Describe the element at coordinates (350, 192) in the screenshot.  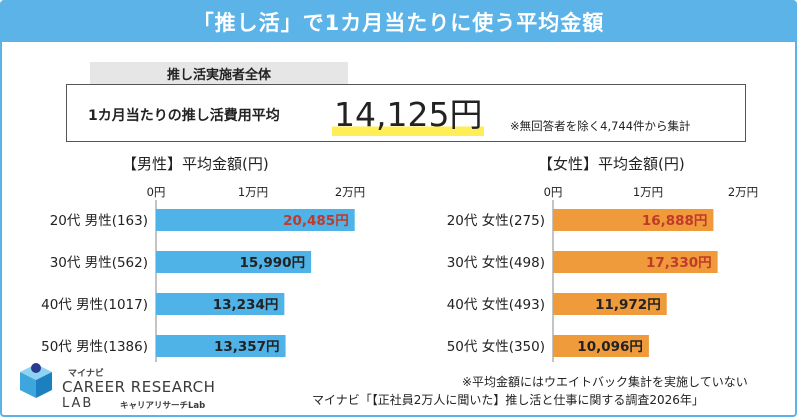
I see `male-tick-label: 2万円` at that location.